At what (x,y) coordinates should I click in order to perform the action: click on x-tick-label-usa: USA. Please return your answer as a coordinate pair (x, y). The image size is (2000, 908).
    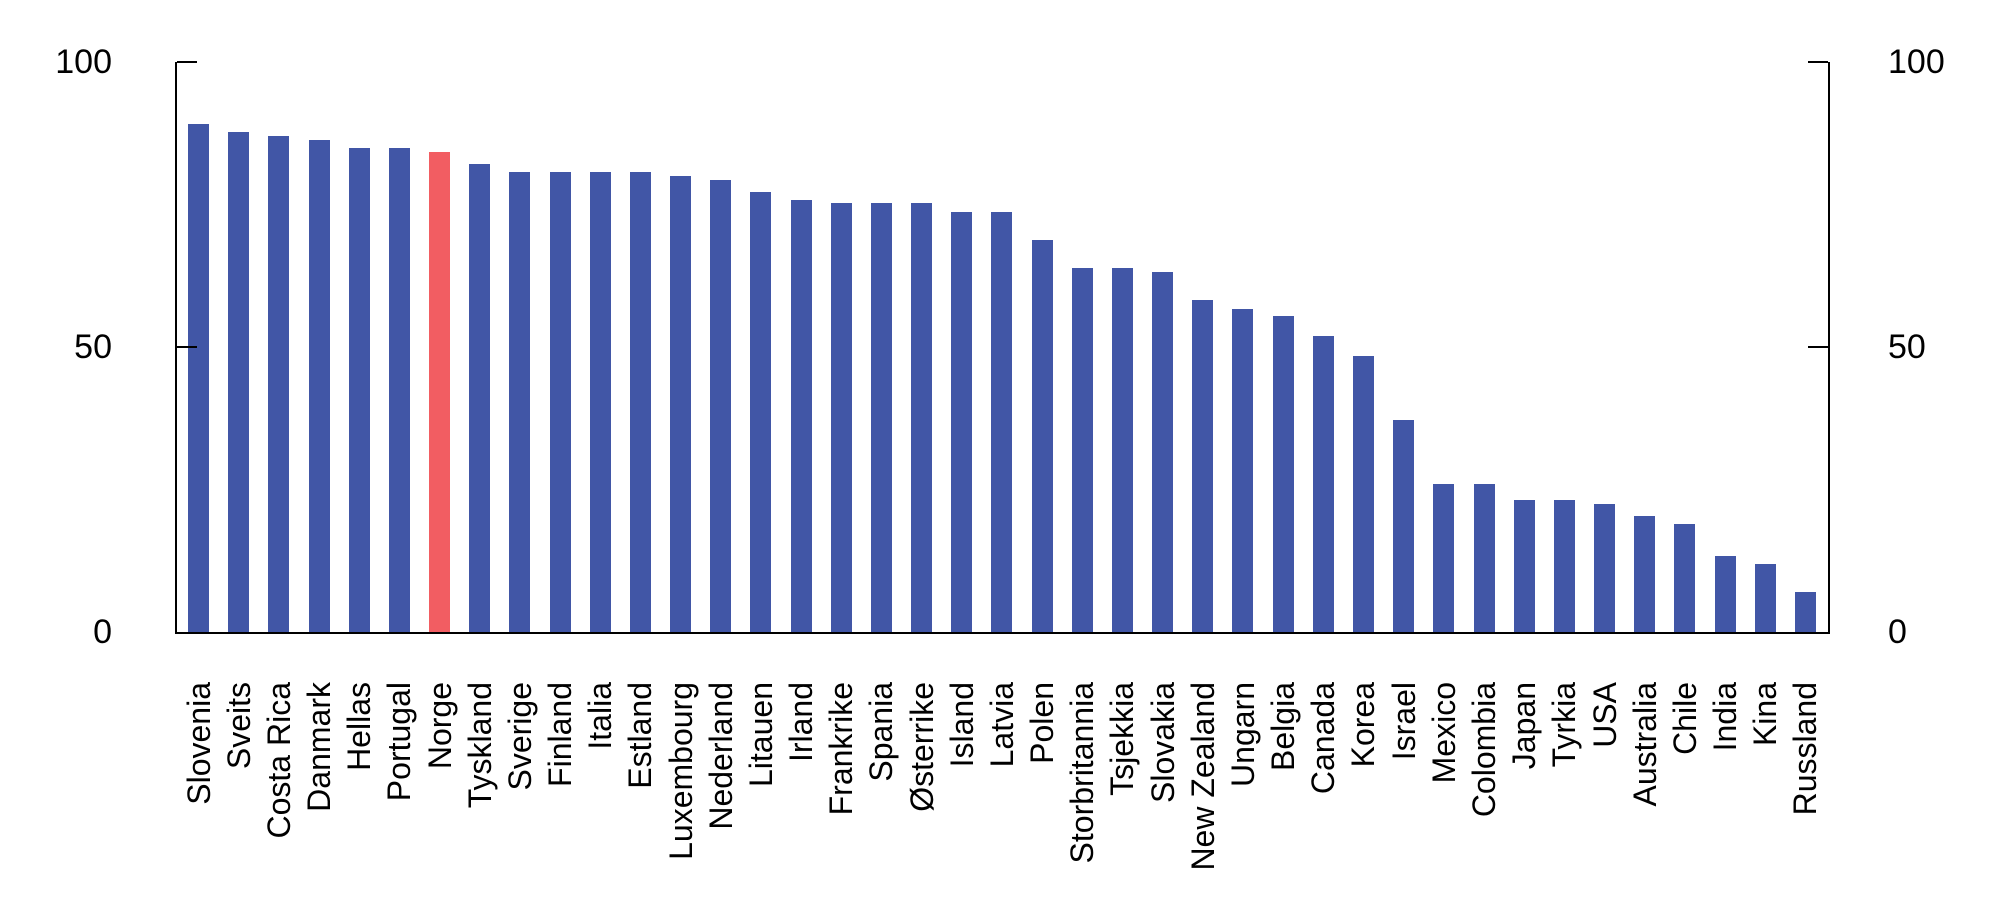
    Looking at the image, I should click on (1604, 715).